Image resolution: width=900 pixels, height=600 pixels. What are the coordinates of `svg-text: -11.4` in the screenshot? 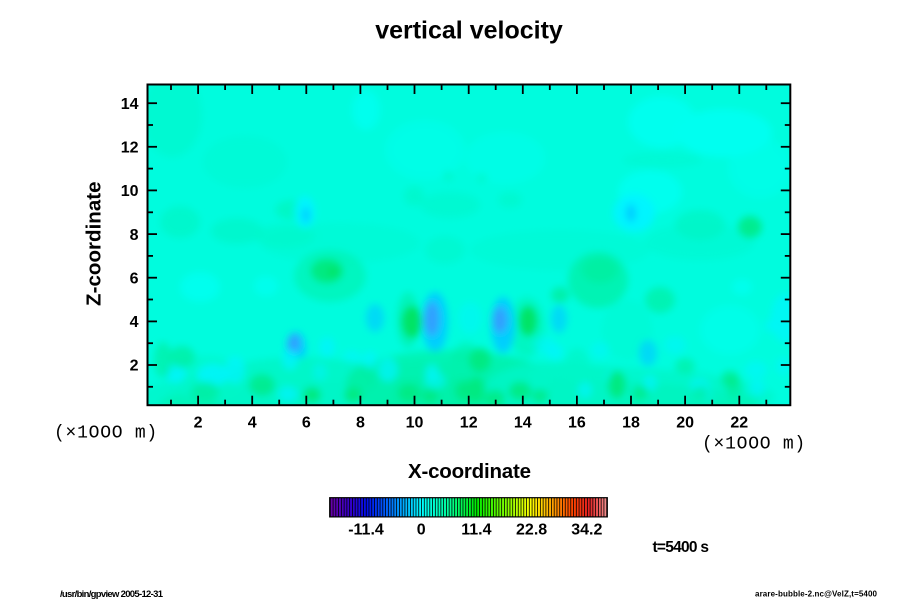 It's located at (366, 529).